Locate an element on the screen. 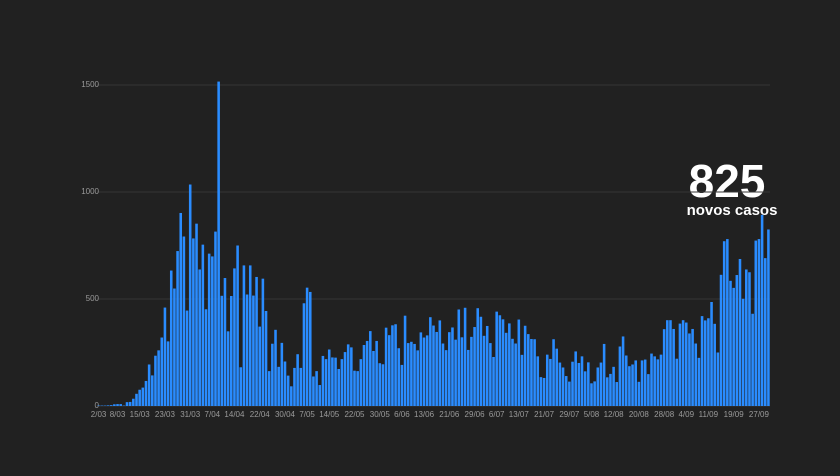  x-tick-label: 29/07 is located at coordinates (569, 414).